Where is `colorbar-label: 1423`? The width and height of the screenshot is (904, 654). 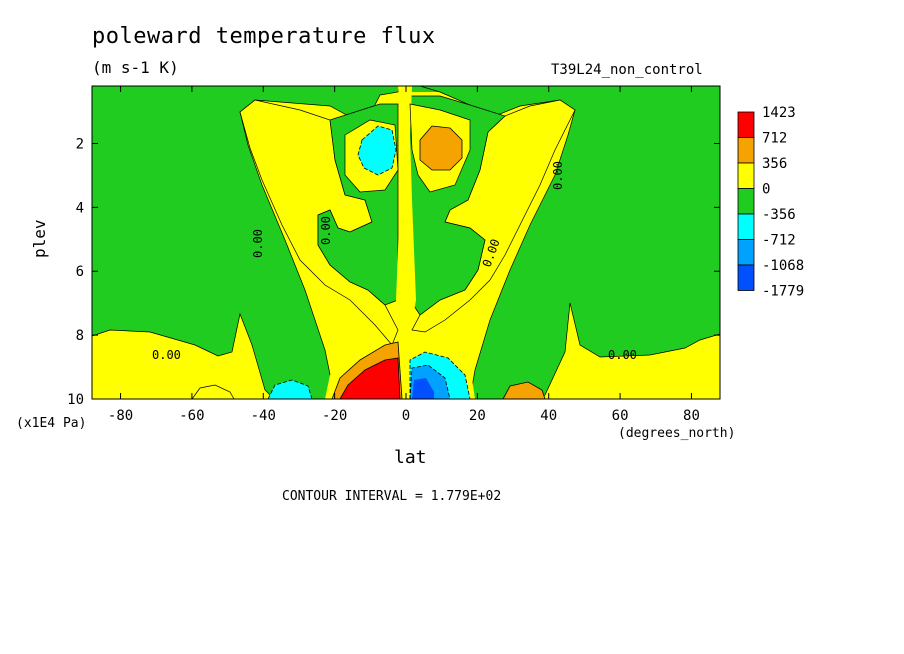 colorbar-label: 1423 is located at coordinates (779, 113).